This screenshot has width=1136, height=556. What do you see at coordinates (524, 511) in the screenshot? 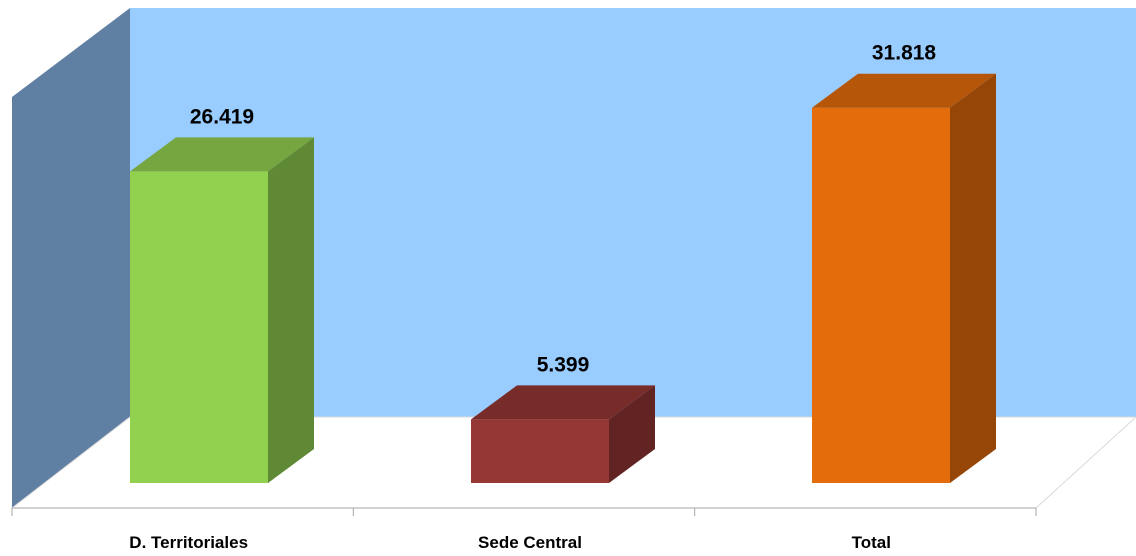
I see `x-axis` at bounding box center [524, 511].